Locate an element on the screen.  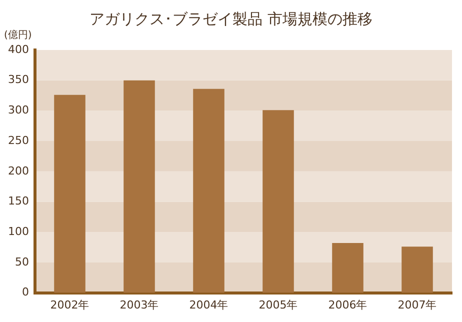
x-tick-label: 2007年 is located at coordinates (417, 305).